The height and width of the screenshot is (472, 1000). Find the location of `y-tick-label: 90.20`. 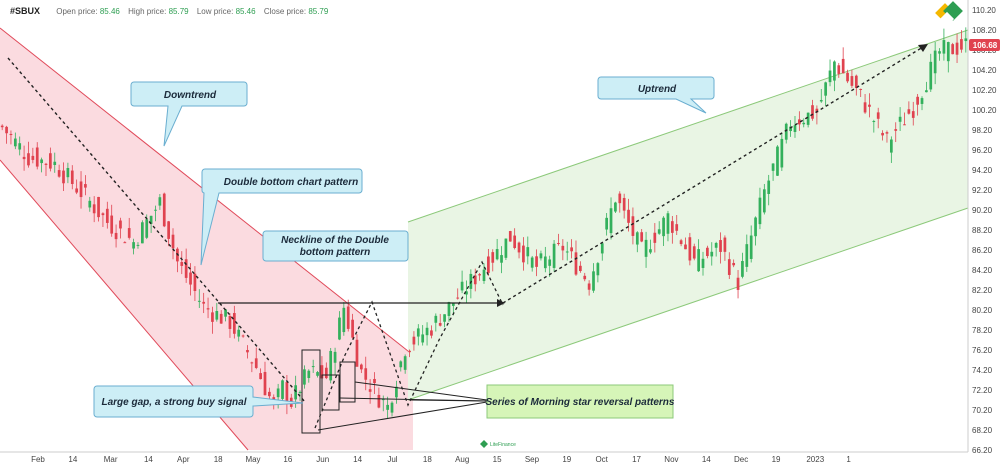

y-tick-label: 90.20 is located at coordinates (982, 210).